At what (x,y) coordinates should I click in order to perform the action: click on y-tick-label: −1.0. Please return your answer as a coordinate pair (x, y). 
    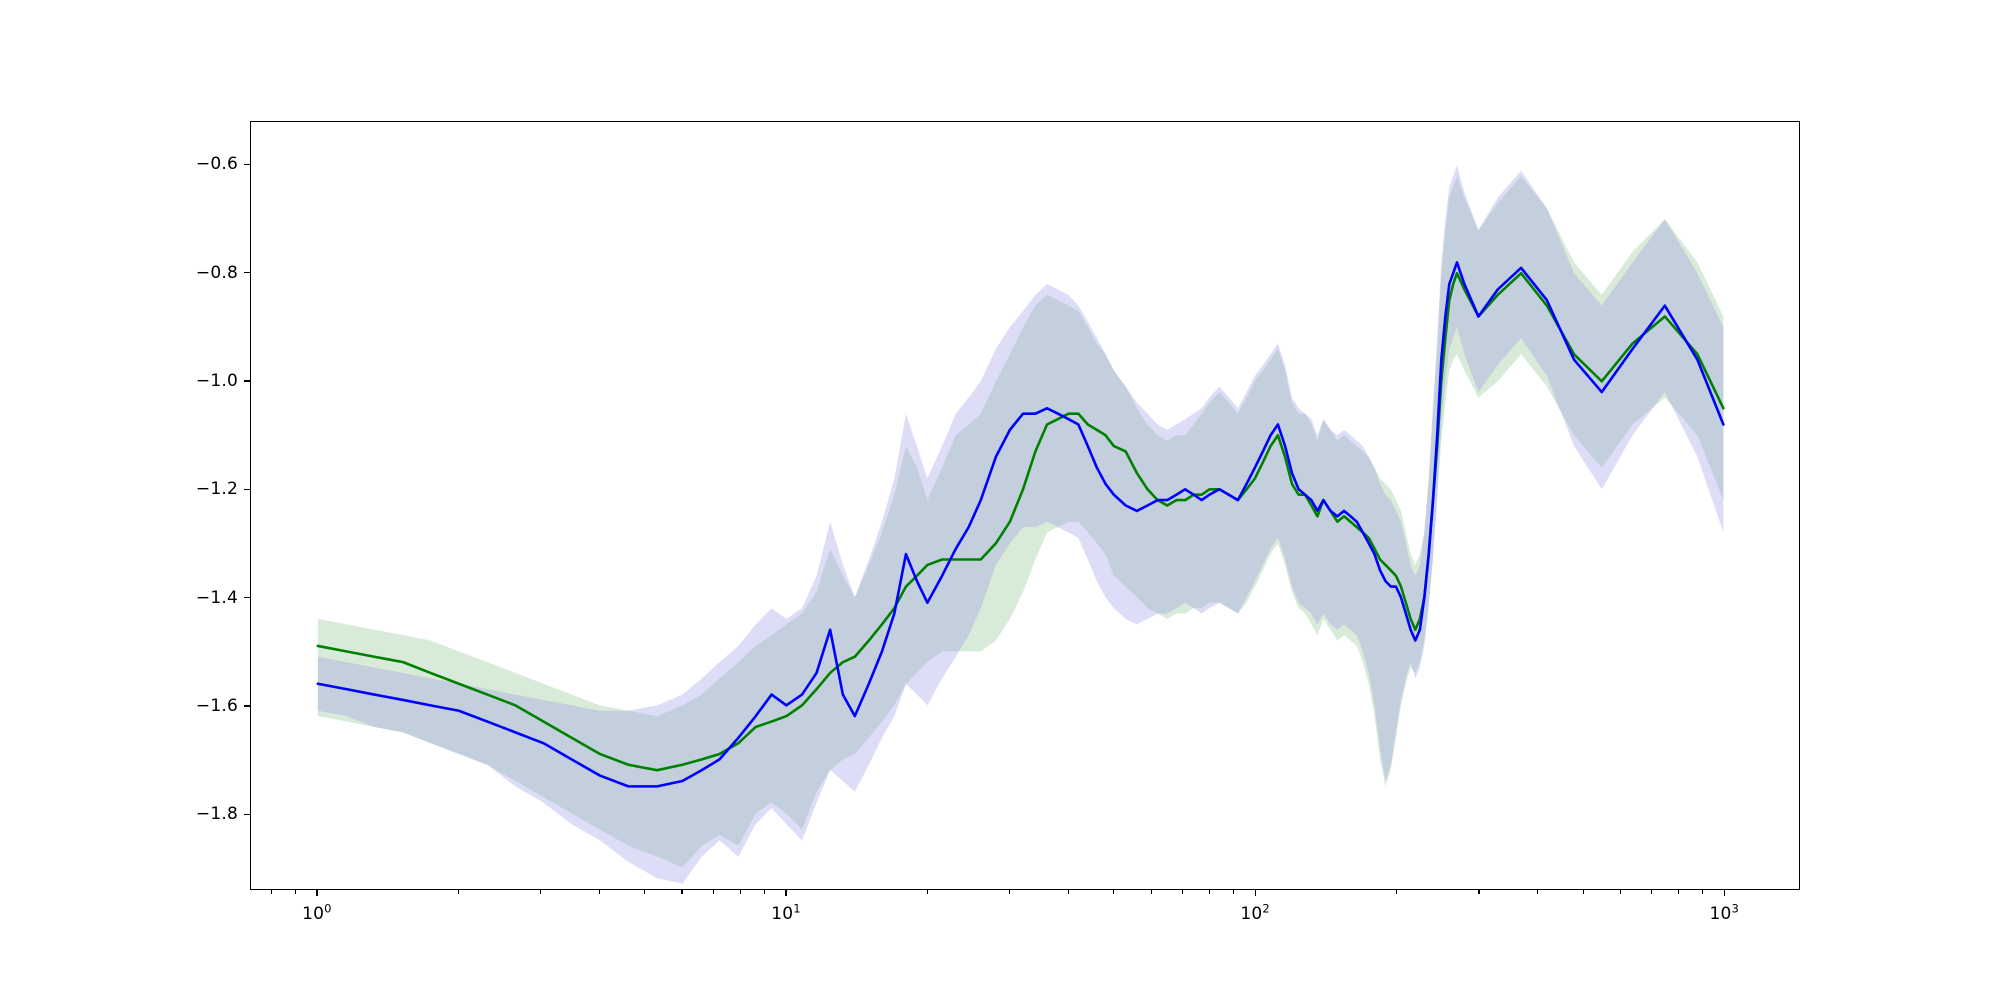
    Looking at the image, I should click on (216, 380).